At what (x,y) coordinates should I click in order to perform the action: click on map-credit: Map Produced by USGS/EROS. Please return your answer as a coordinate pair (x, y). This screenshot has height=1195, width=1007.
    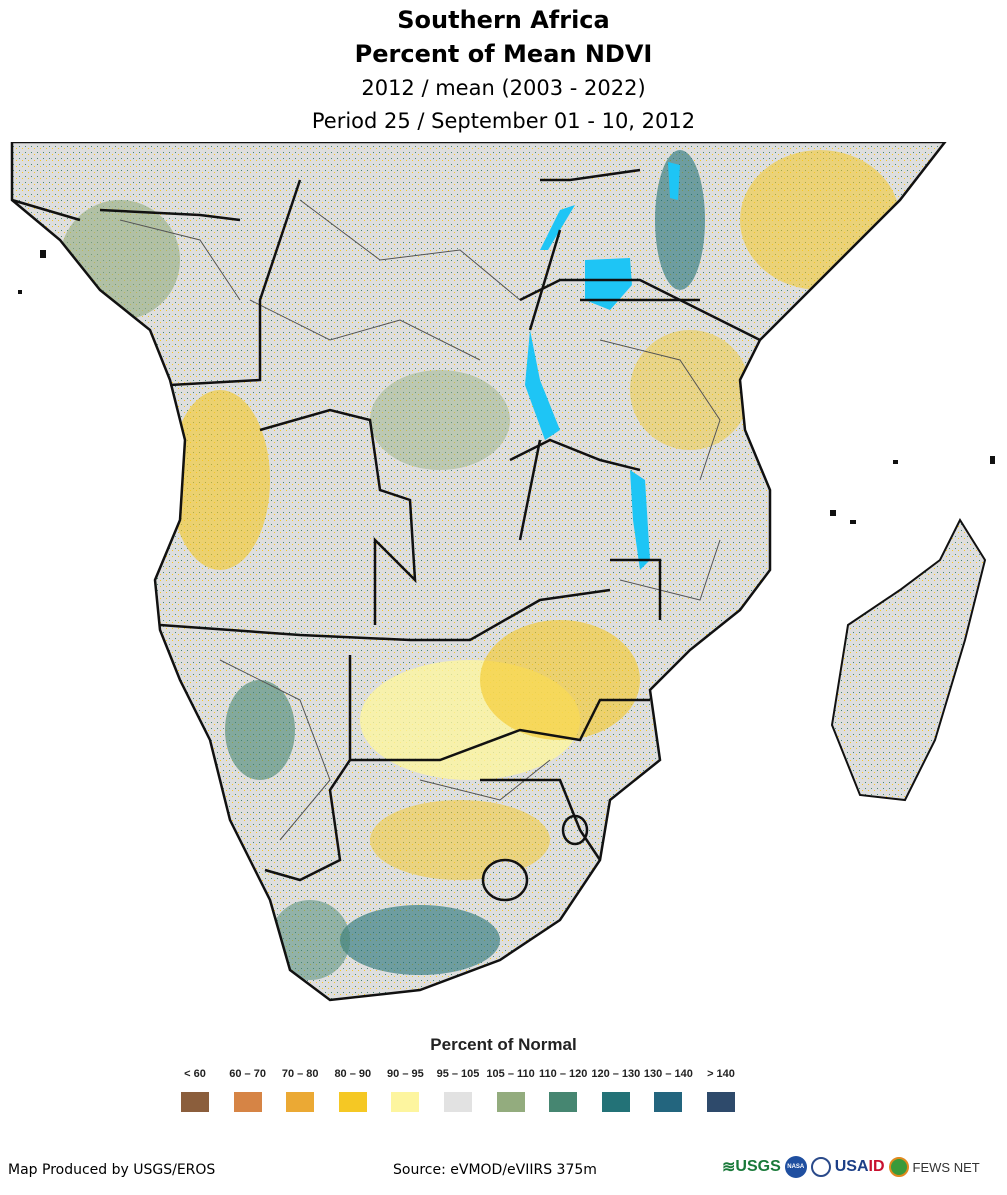
    Looking at the image, I should click on (112, 1170).